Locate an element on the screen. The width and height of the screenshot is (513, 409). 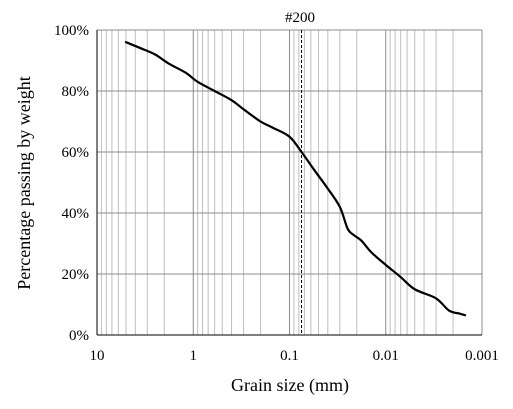
x-axis-label: Grain size (mm) is located at coordinates (290, 385).